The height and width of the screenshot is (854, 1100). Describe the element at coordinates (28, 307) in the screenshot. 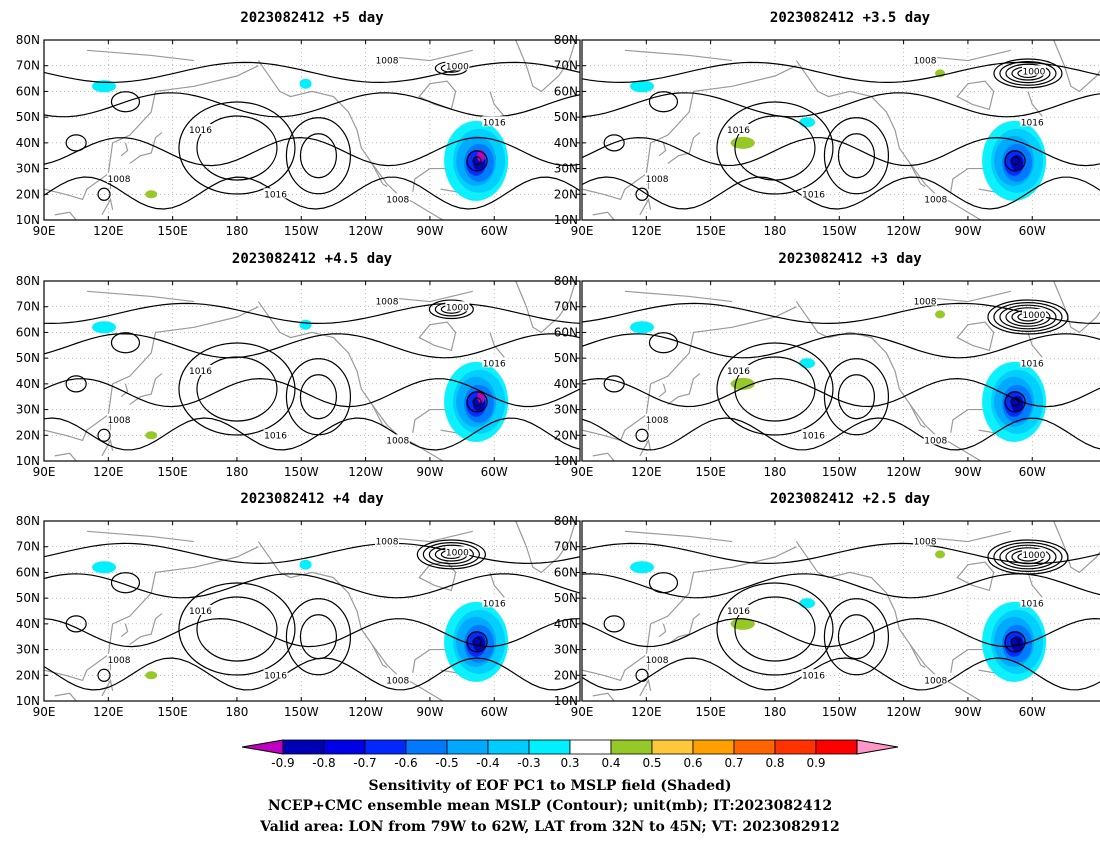

I see `y-tick-label: 70N` at that location.